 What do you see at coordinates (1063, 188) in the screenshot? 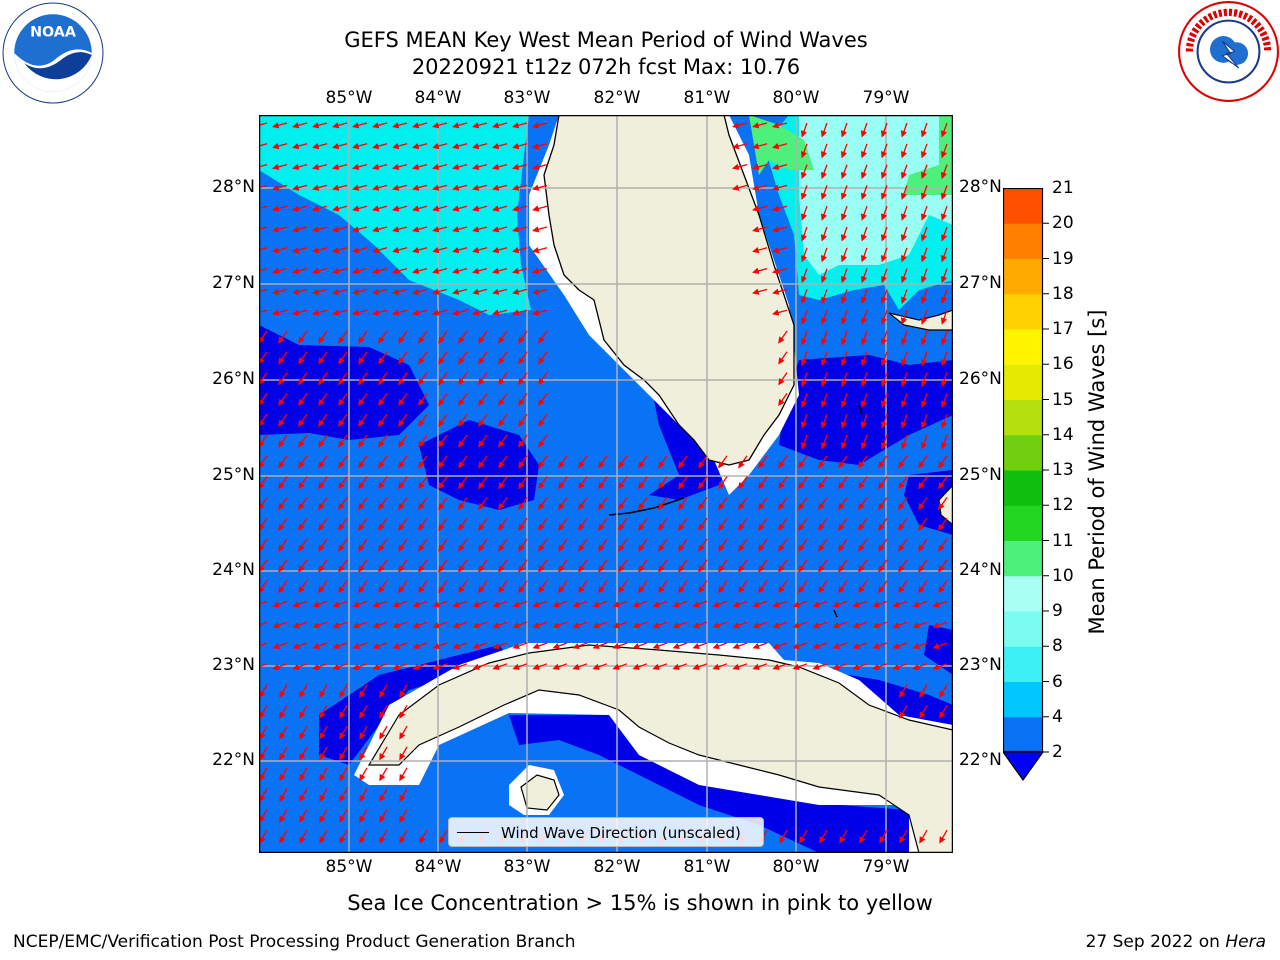
I see `colorbar-tick: 21` at bounding box center [1063, 188].